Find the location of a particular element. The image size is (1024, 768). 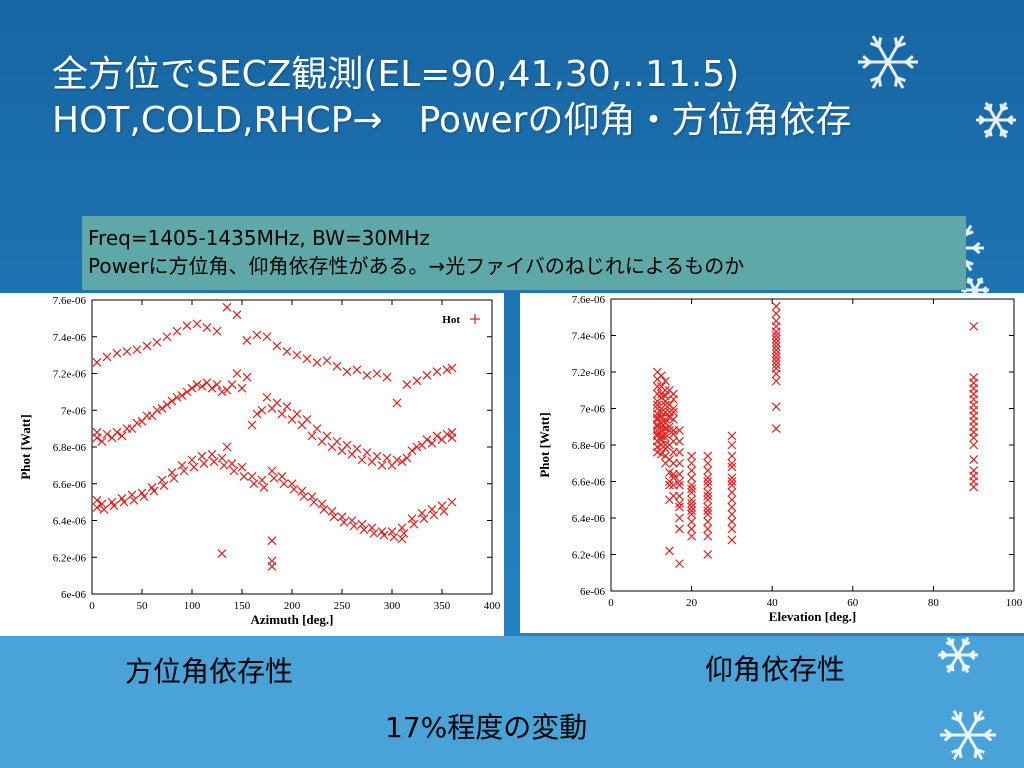

info-freq-text: Freq=1405-1435MHz, BW=30MHz is located at coordinates (259, 238).